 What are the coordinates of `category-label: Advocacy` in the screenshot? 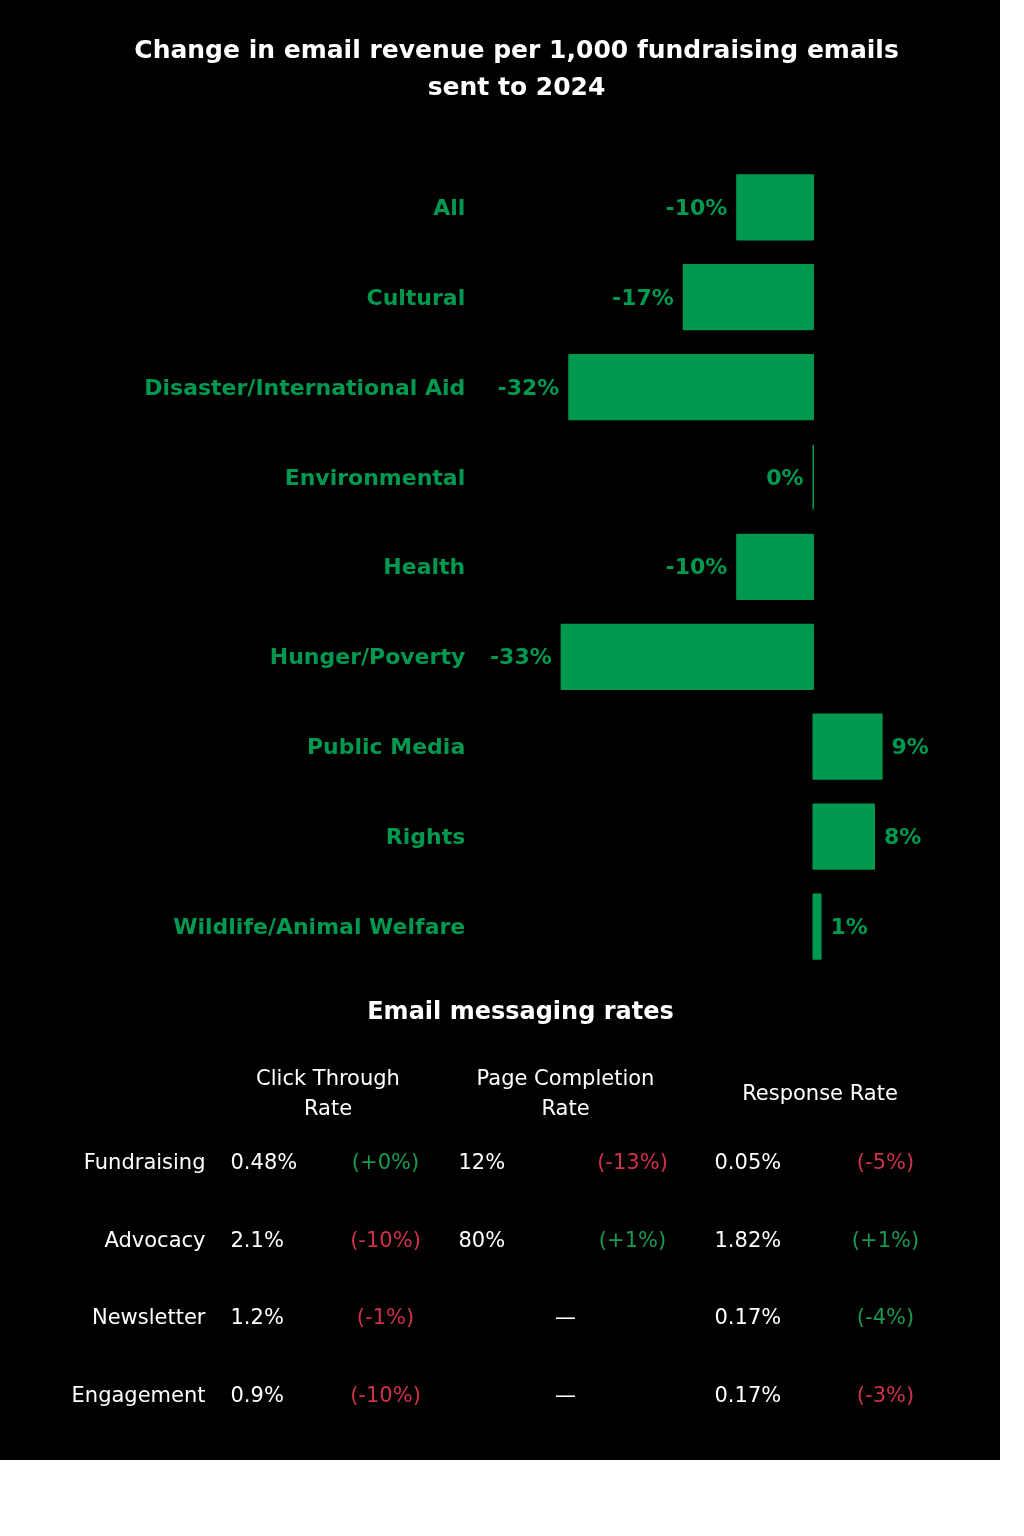 It's located at (155, 1239).